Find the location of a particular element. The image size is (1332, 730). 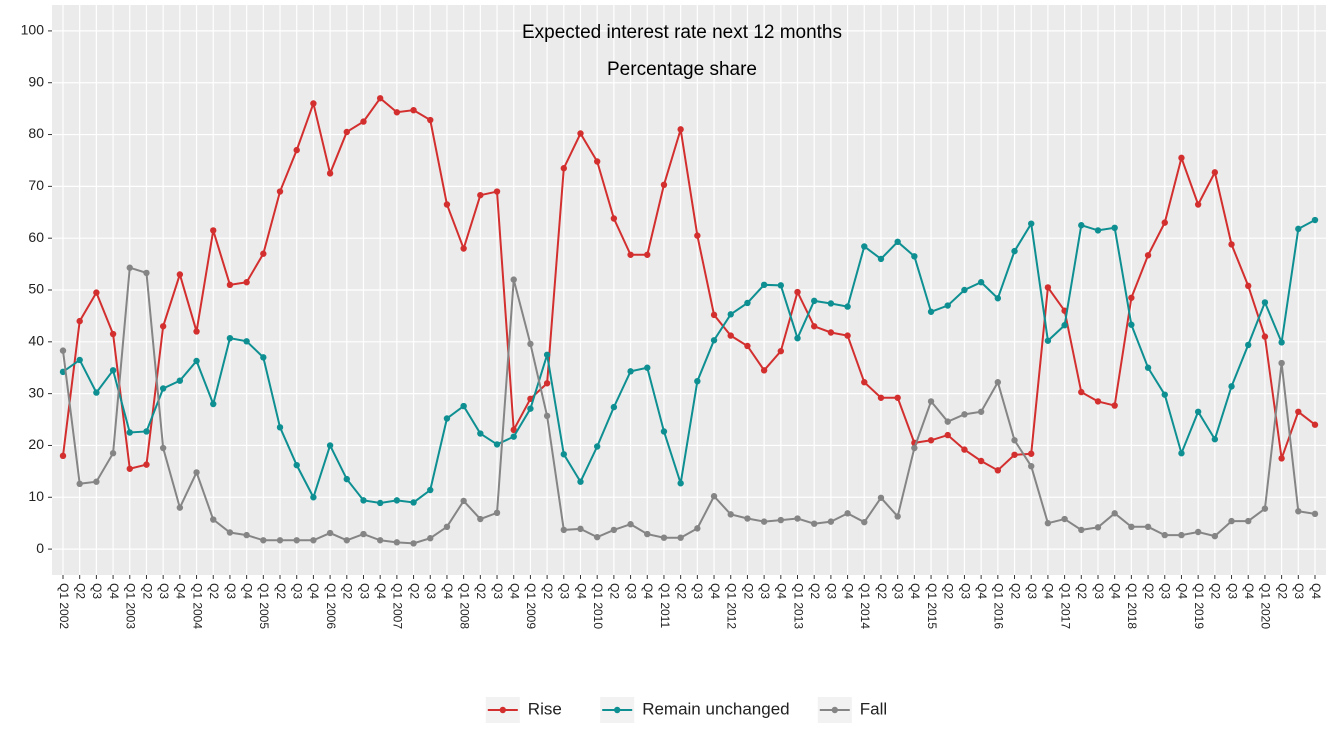

x-tick-label: Q1 2002 is located at coordinates (64, 606).